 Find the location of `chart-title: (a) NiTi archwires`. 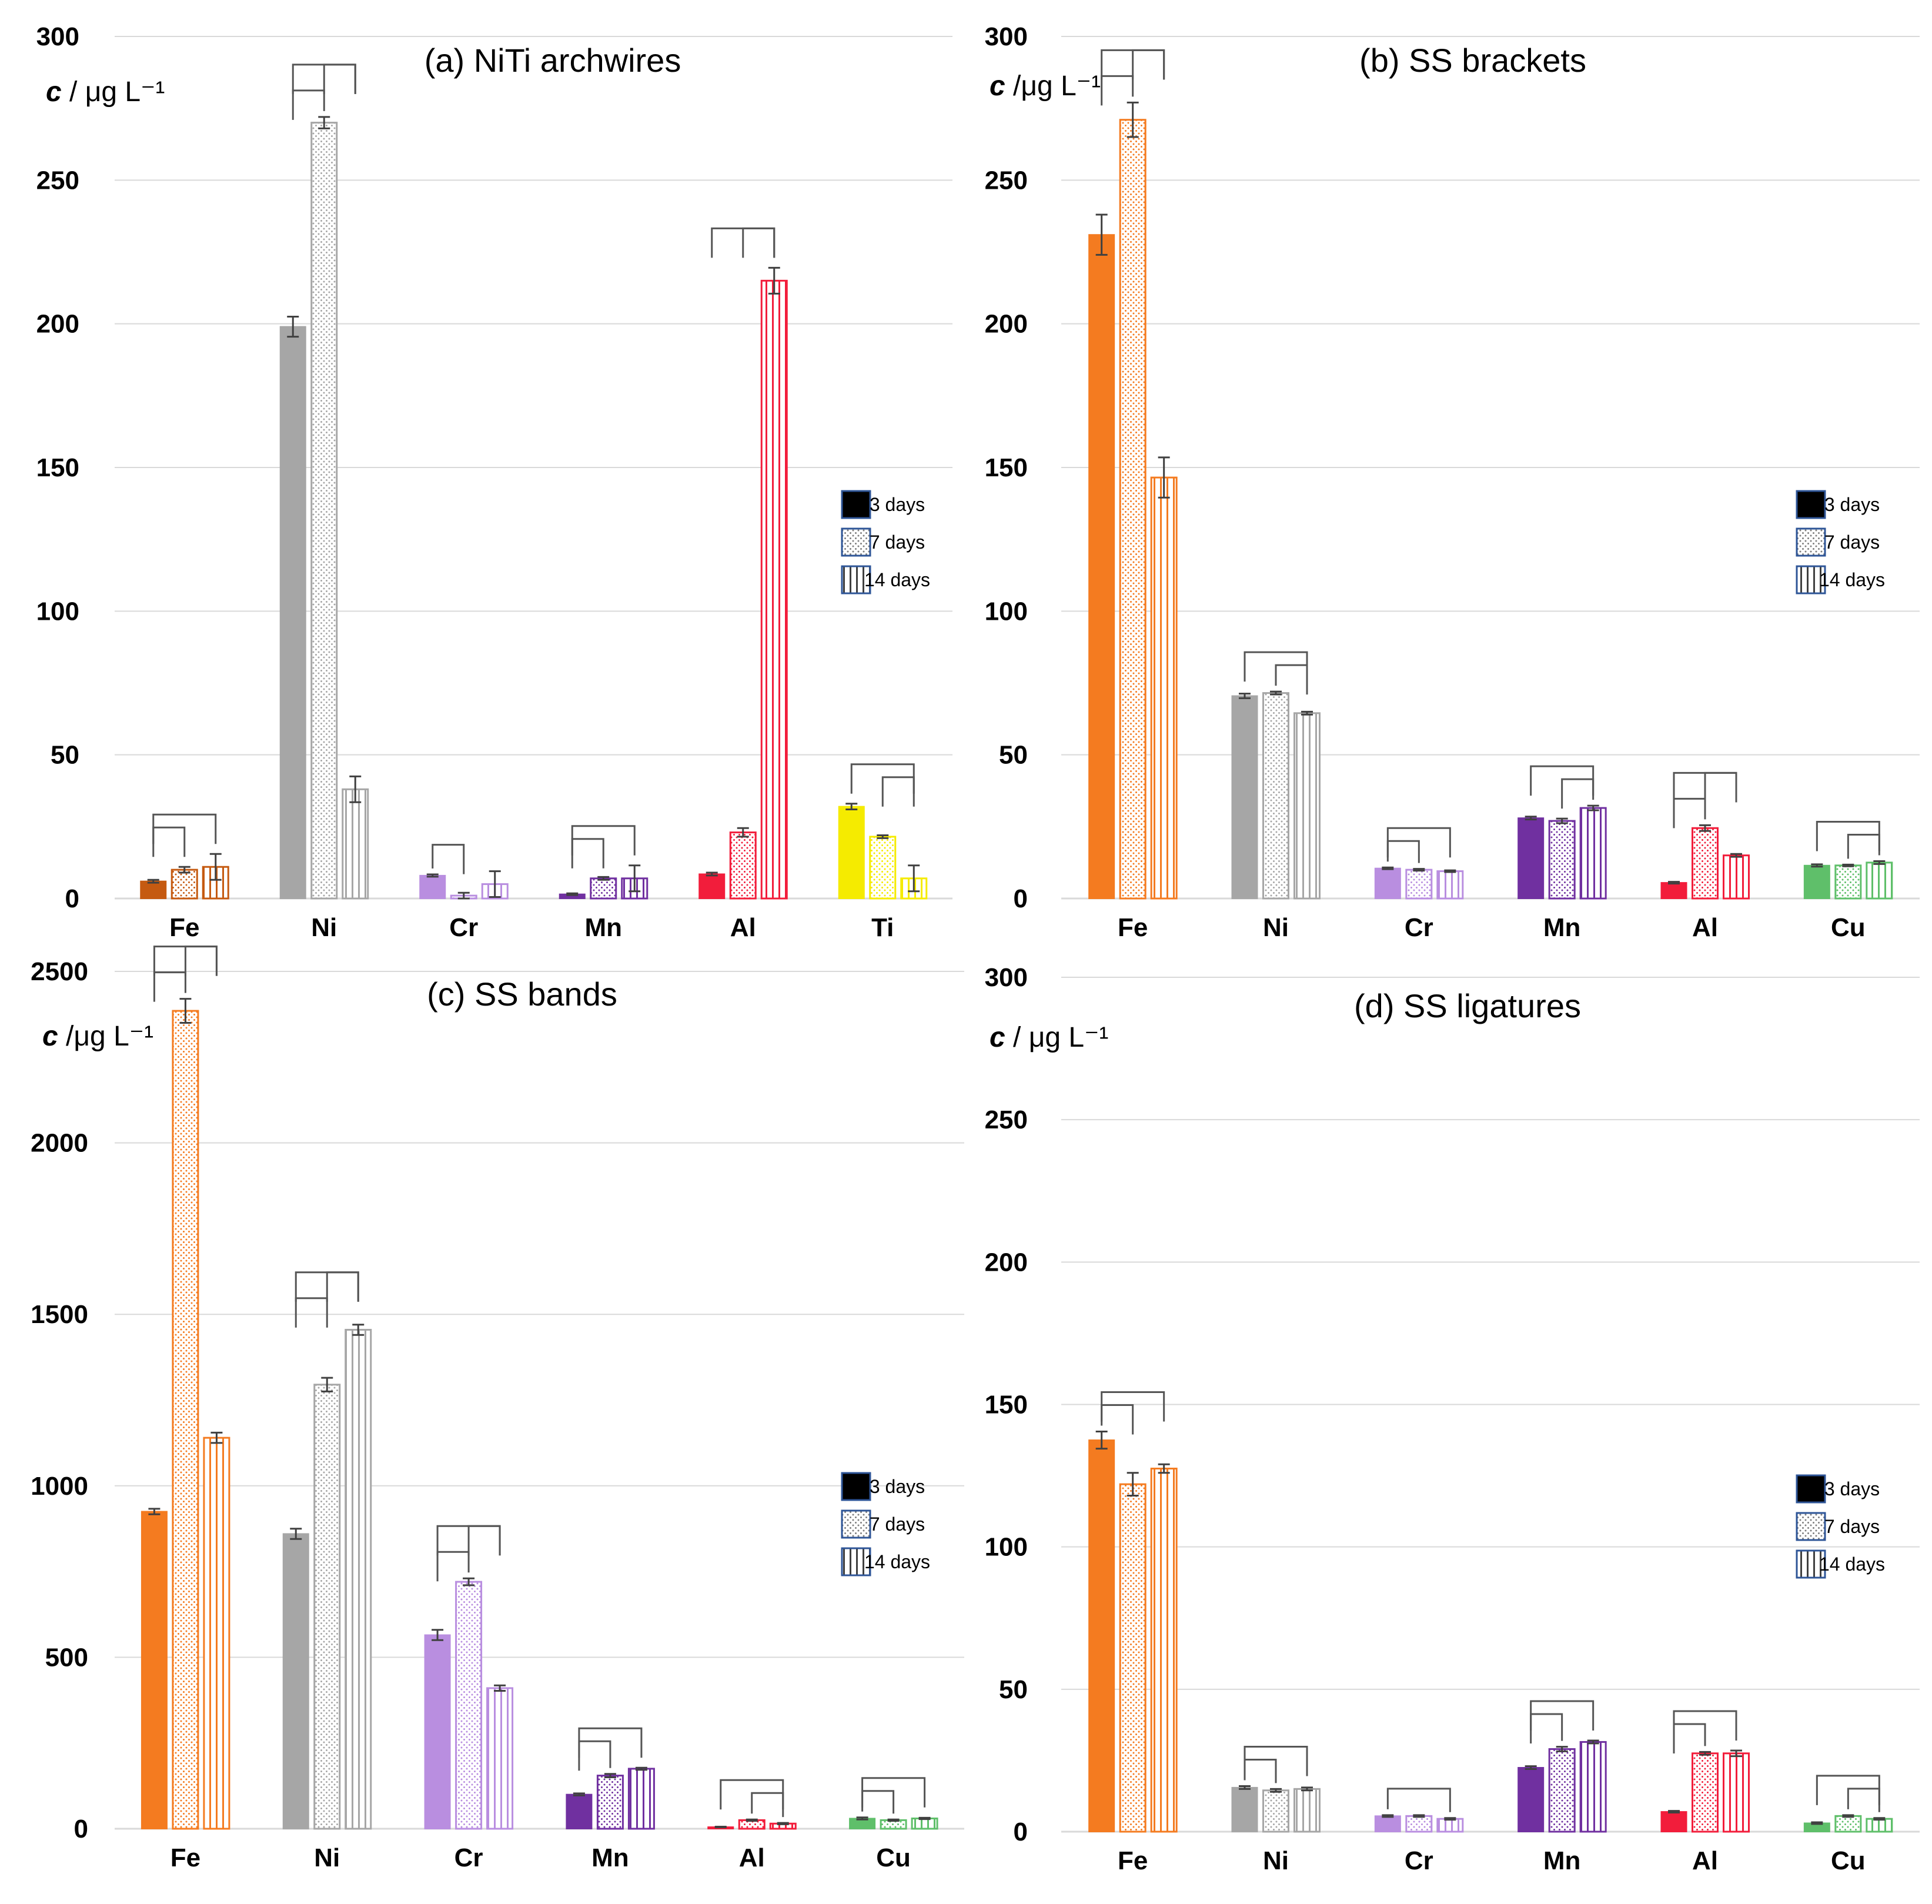

chart-title: (a) NiTi archwires is located at coordinates (552, 60).